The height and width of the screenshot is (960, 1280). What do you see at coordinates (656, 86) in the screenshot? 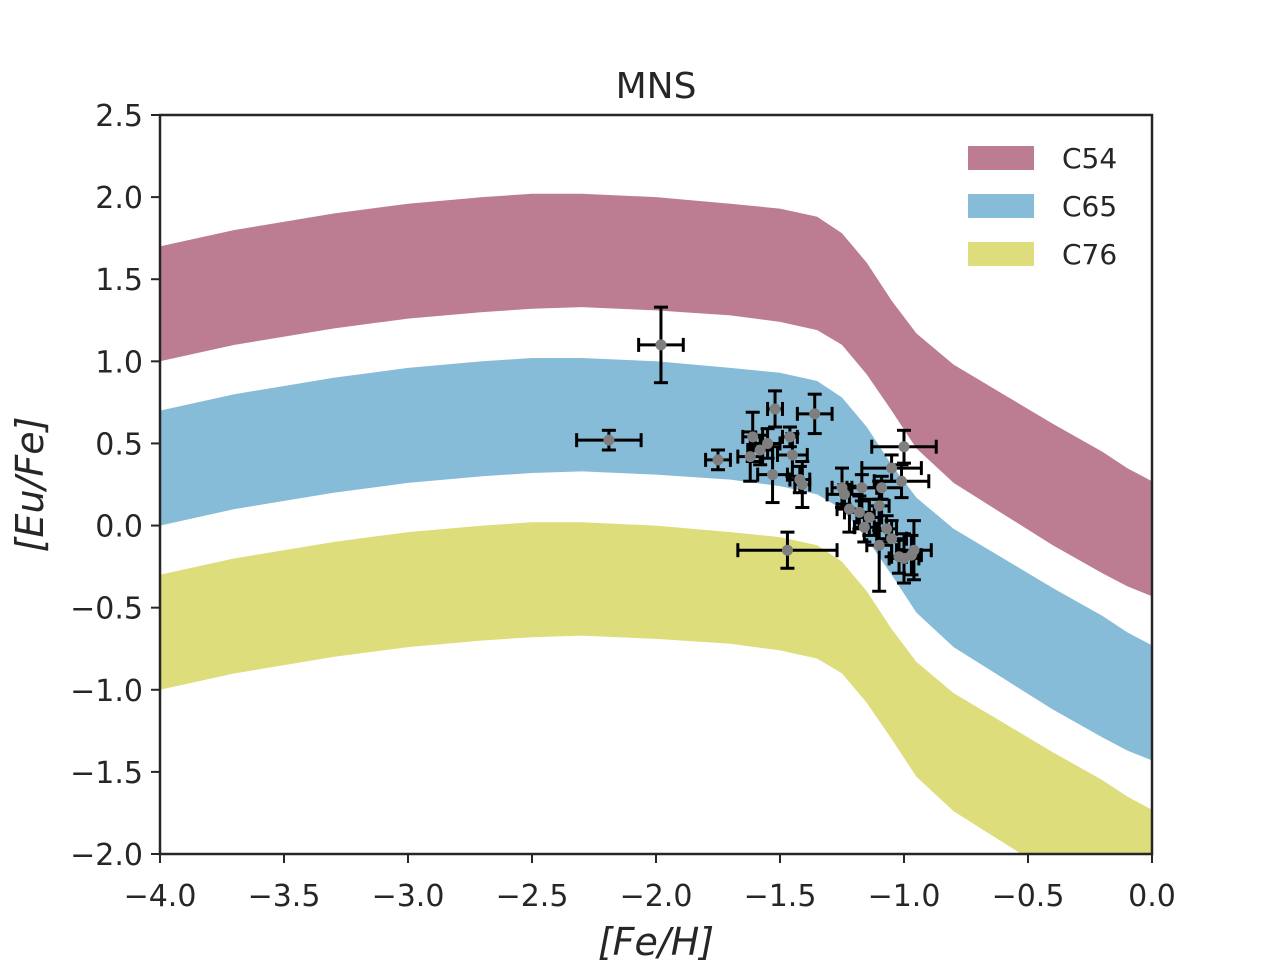
I see `chart-title: MNS` at bounding box center [656, 86].